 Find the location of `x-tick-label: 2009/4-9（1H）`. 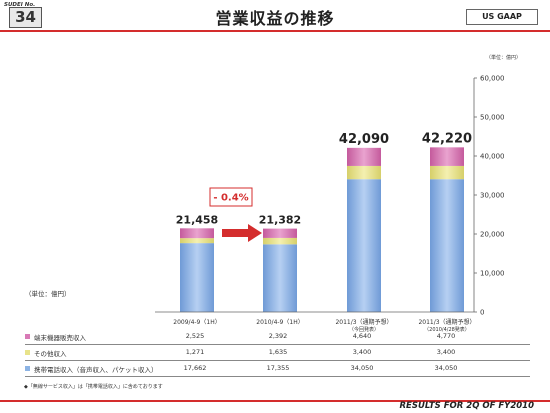

x-tick-label: 2009/4-9（1H） is located at coordinates (196, 322).